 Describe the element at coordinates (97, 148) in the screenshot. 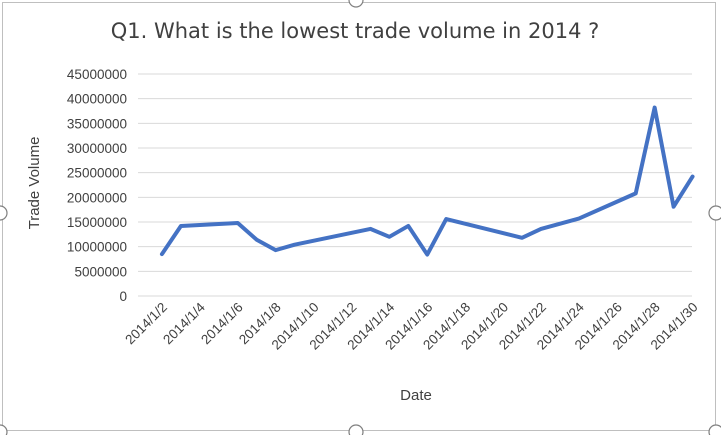

I see `y-tick-label: 30000000` at that location.